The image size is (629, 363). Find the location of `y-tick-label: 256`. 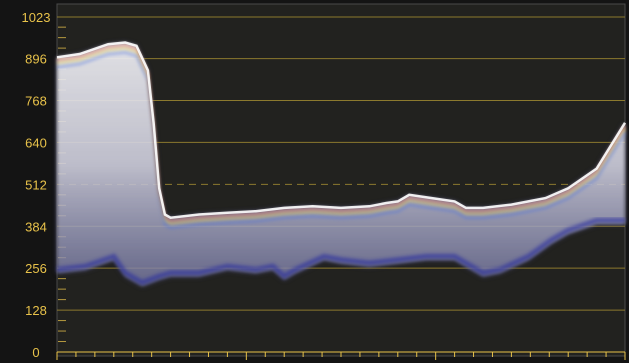

y-tick-label: 256 is located at coordinates (36, 268).